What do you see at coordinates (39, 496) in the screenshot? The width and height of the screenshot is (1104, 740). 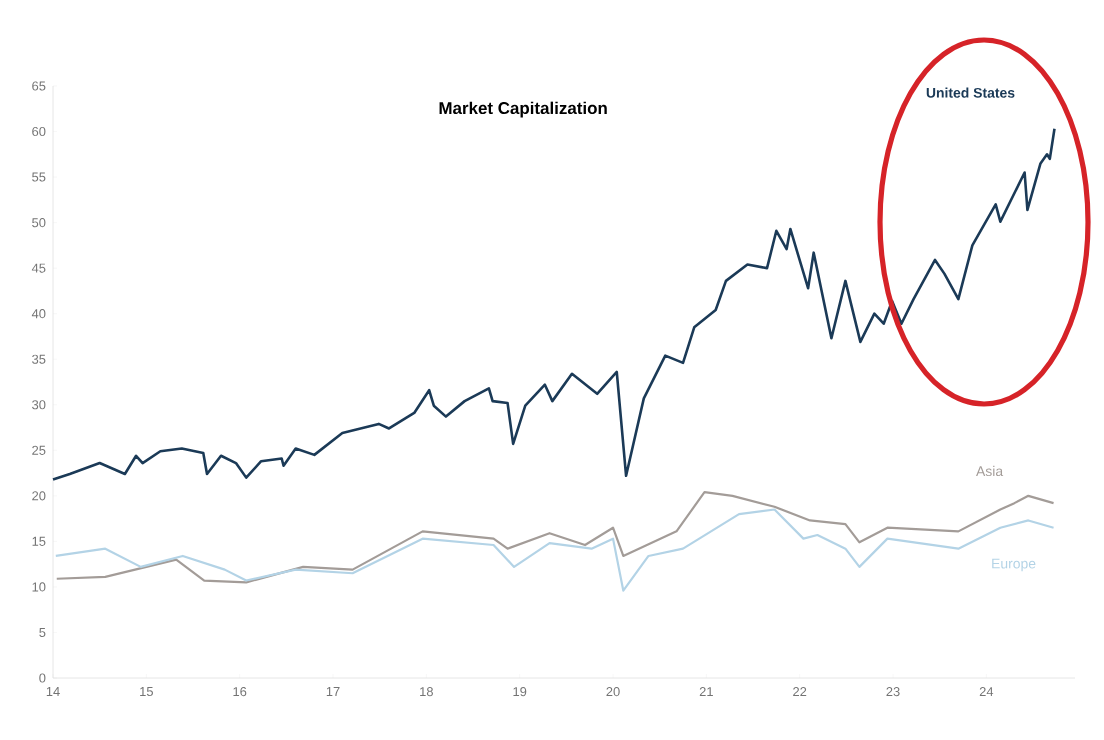 I see `y-tick-label: 20` at bounding box center [39, 496].